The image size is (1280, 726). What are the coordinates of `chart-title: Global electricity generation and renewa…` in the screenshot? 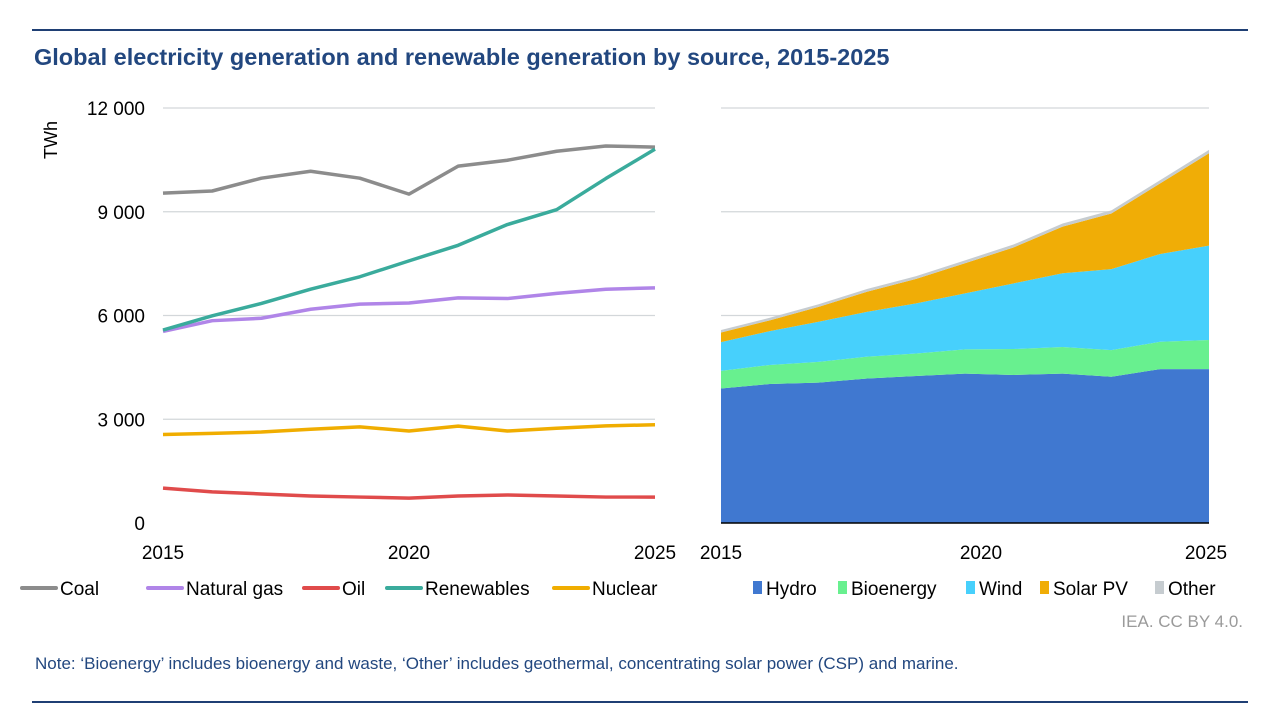 It's located at (462, 57).